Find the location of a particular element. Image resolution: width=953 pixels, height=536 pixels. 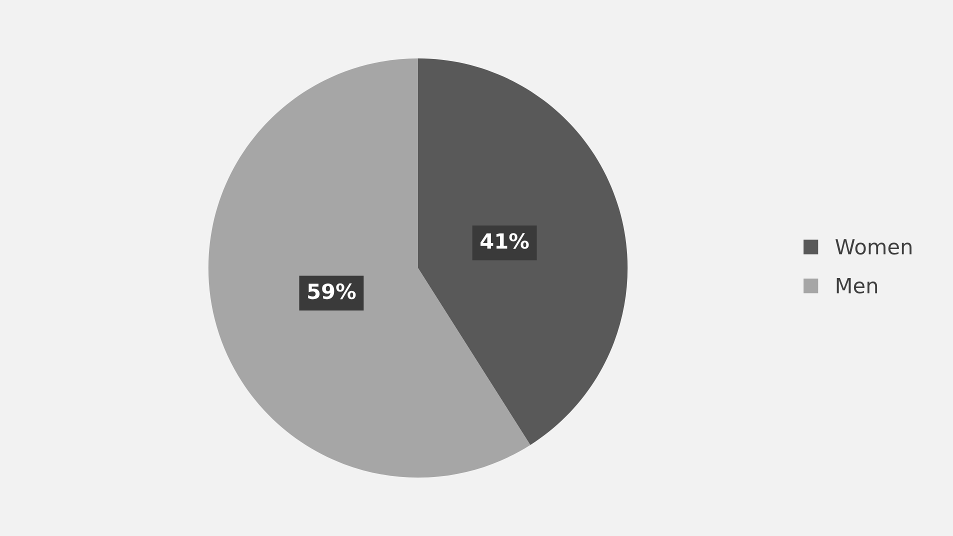

legend-label: Men is located at coordinates (857, 286).